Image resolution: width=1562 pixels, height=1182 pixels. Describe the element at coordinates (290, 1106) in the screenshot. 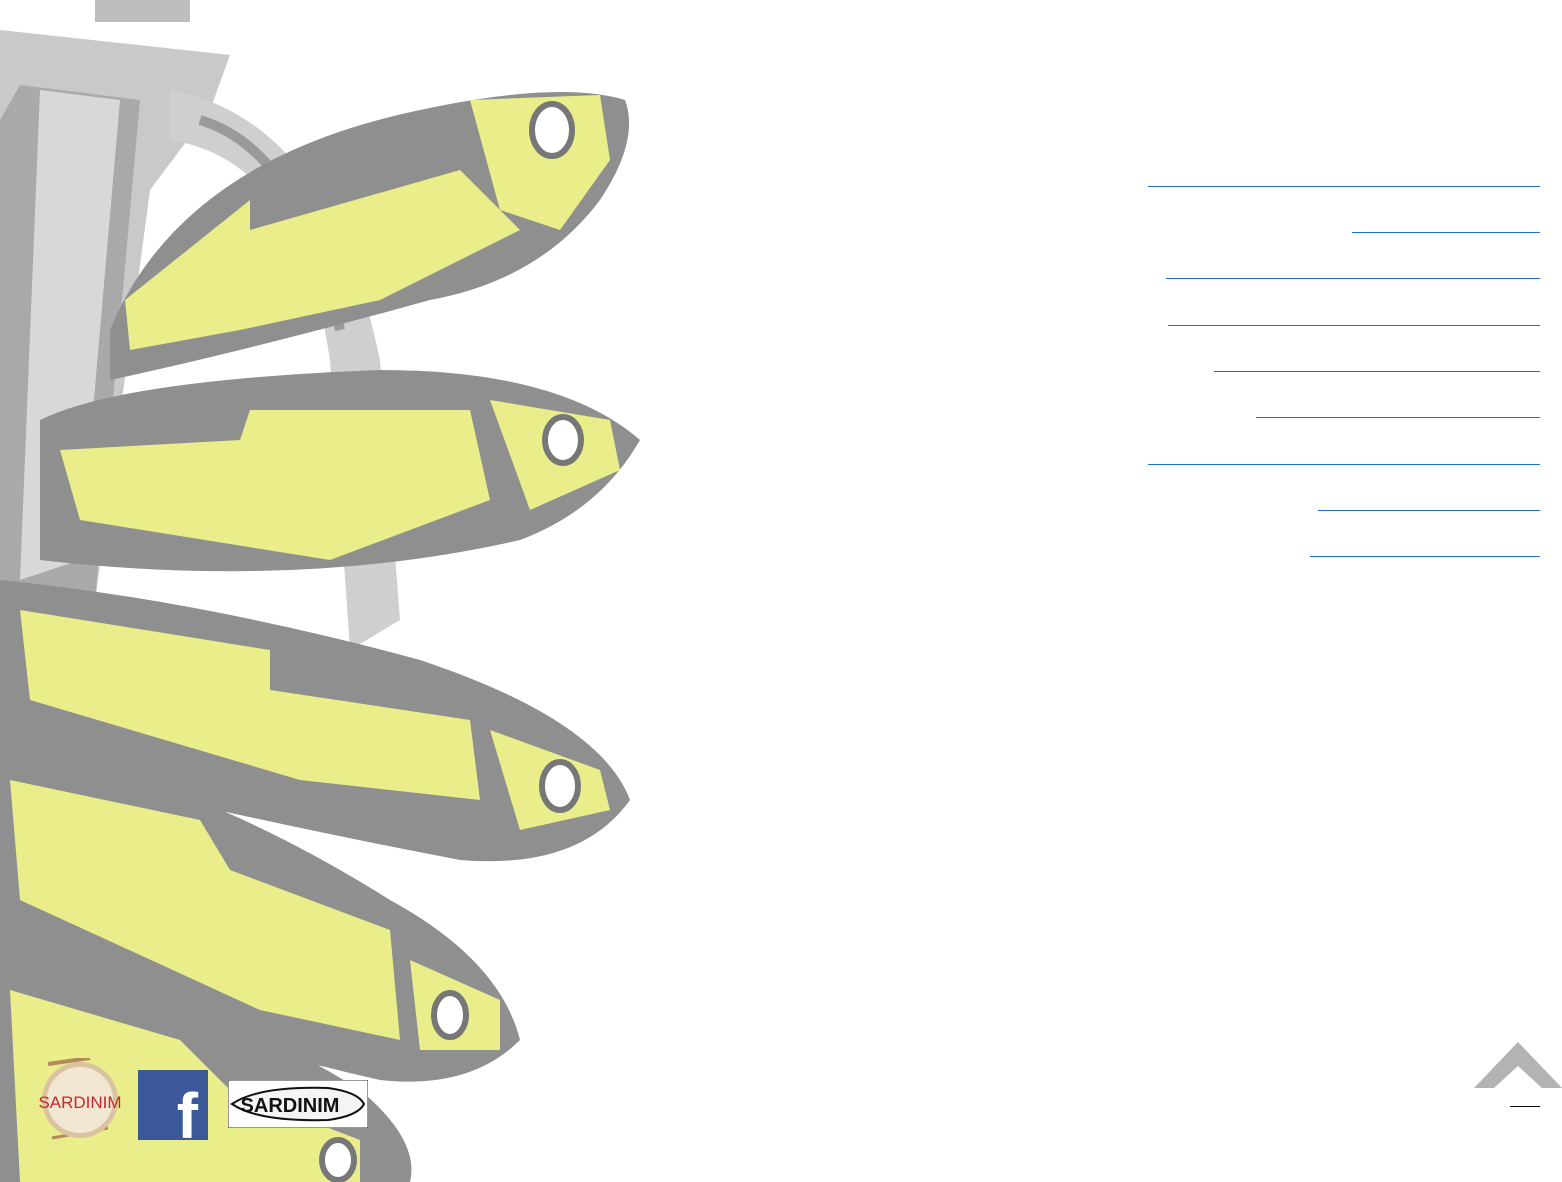

I see `sardinim-fish-text: SARDINIM` at that location.